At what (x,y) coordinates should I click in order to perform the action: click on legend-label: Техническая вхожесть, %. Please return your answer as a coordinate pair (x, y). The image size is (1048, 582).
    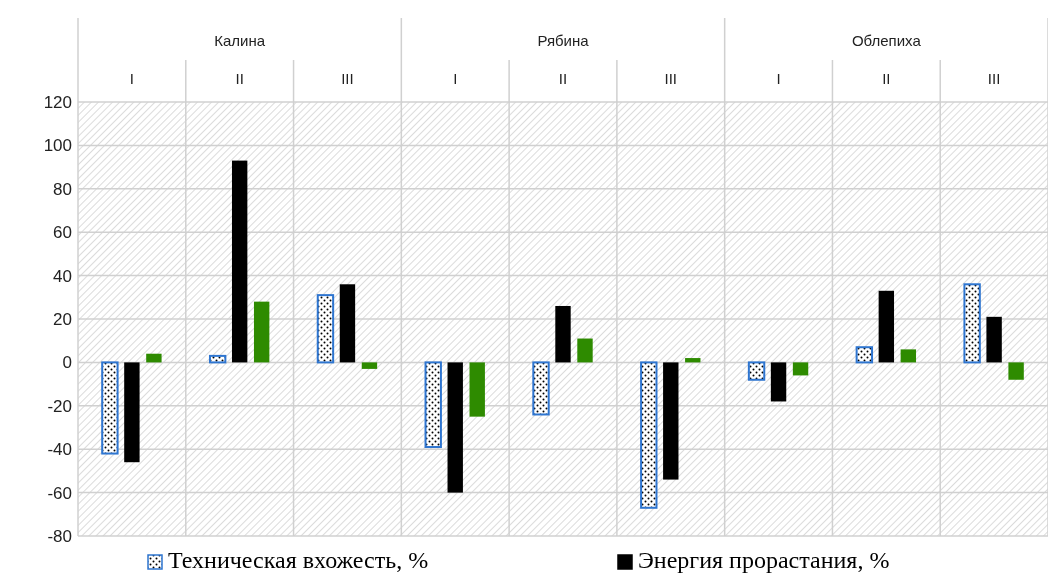
    Looking at the image, I should click on (298, 560).